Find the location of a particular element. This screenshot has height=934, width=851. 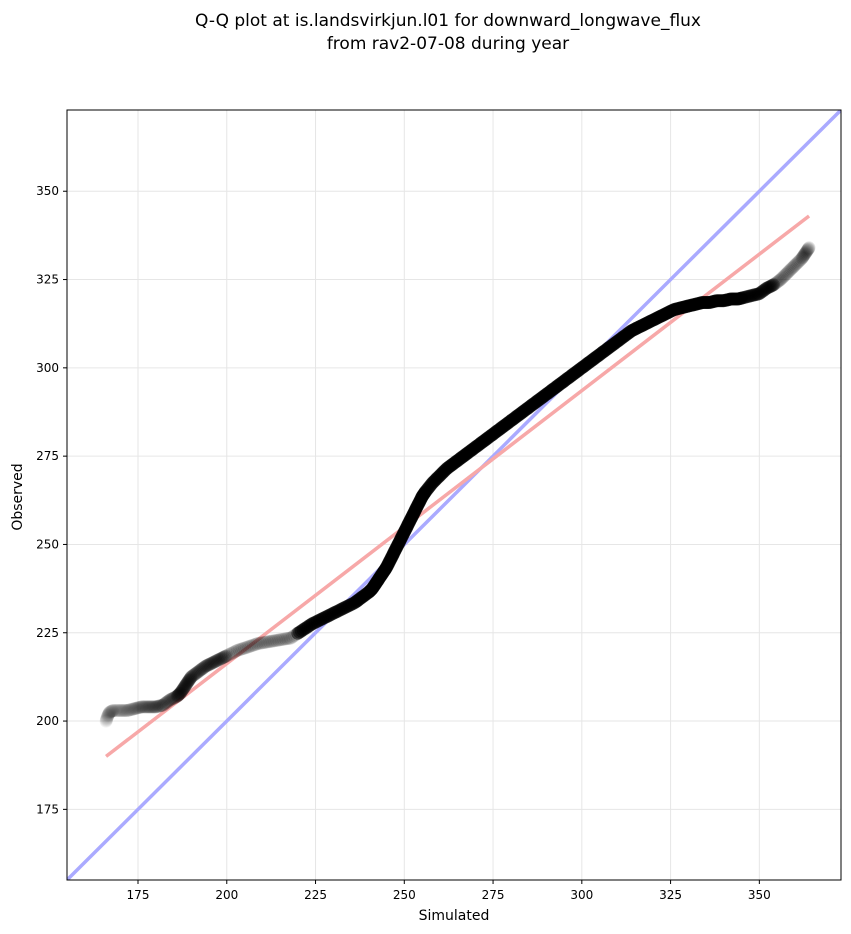

x-tick-label: 225 is located at coordinates (315, 895).